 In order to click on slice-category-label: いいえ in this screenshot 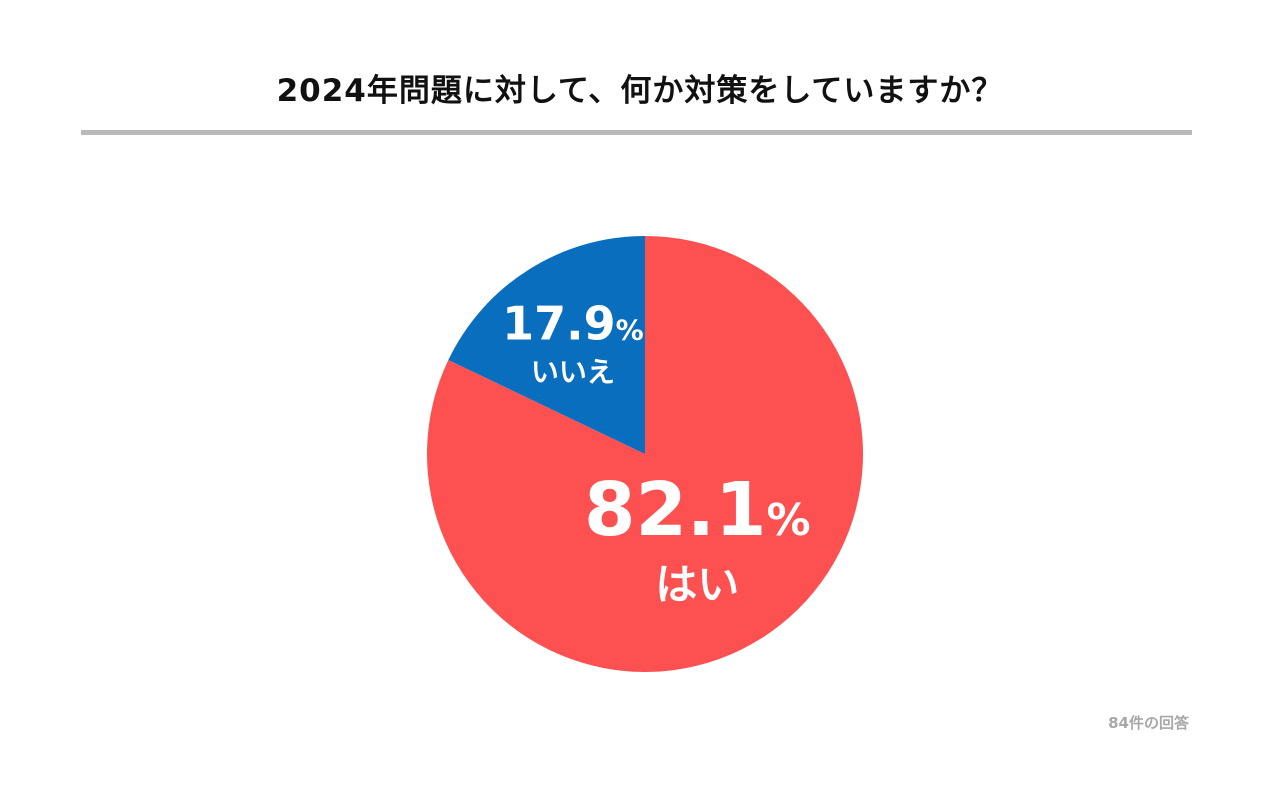, I will do `click(573, 372)`.